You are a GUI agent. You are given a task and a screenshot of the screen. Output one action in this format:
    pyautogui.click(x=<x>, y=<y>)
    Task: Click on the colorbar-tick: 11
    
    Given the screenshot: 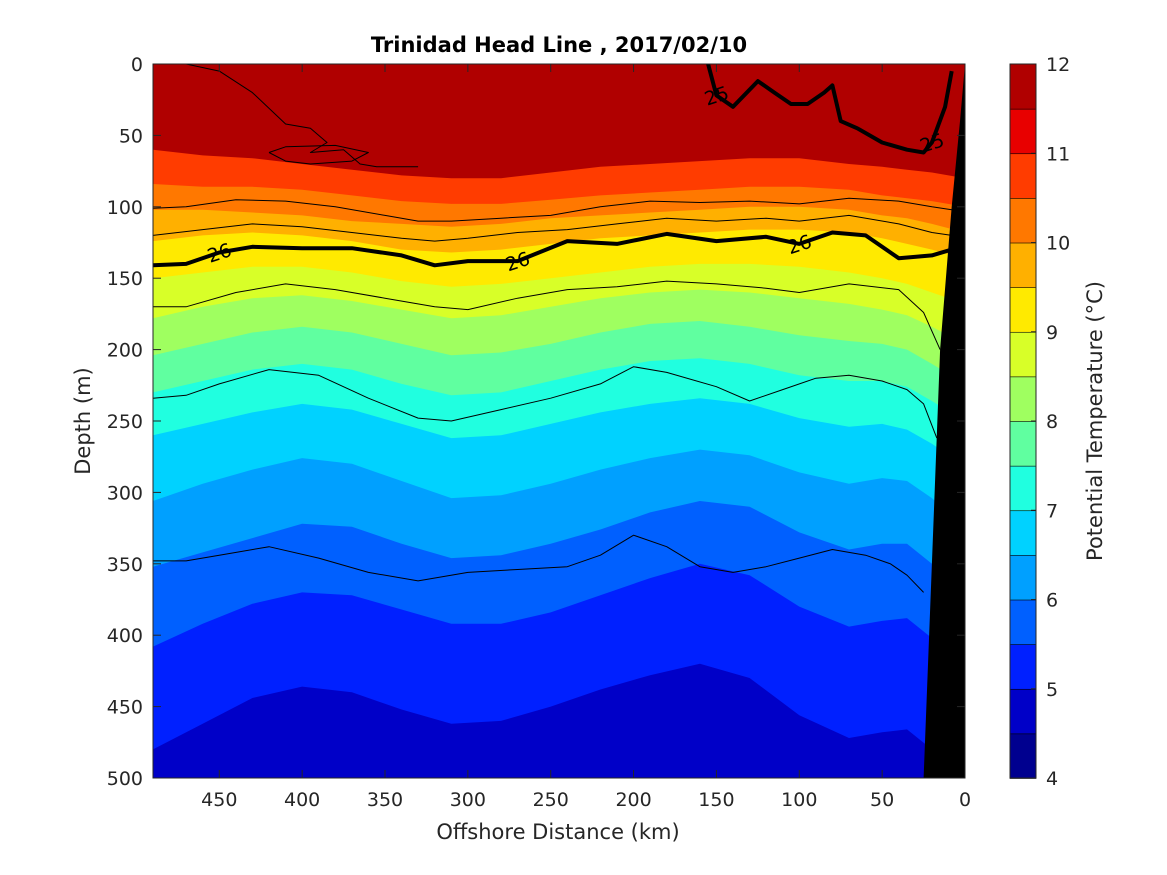 What is the action you would take?
    pyautogui.click(x=1050, y=154)
    